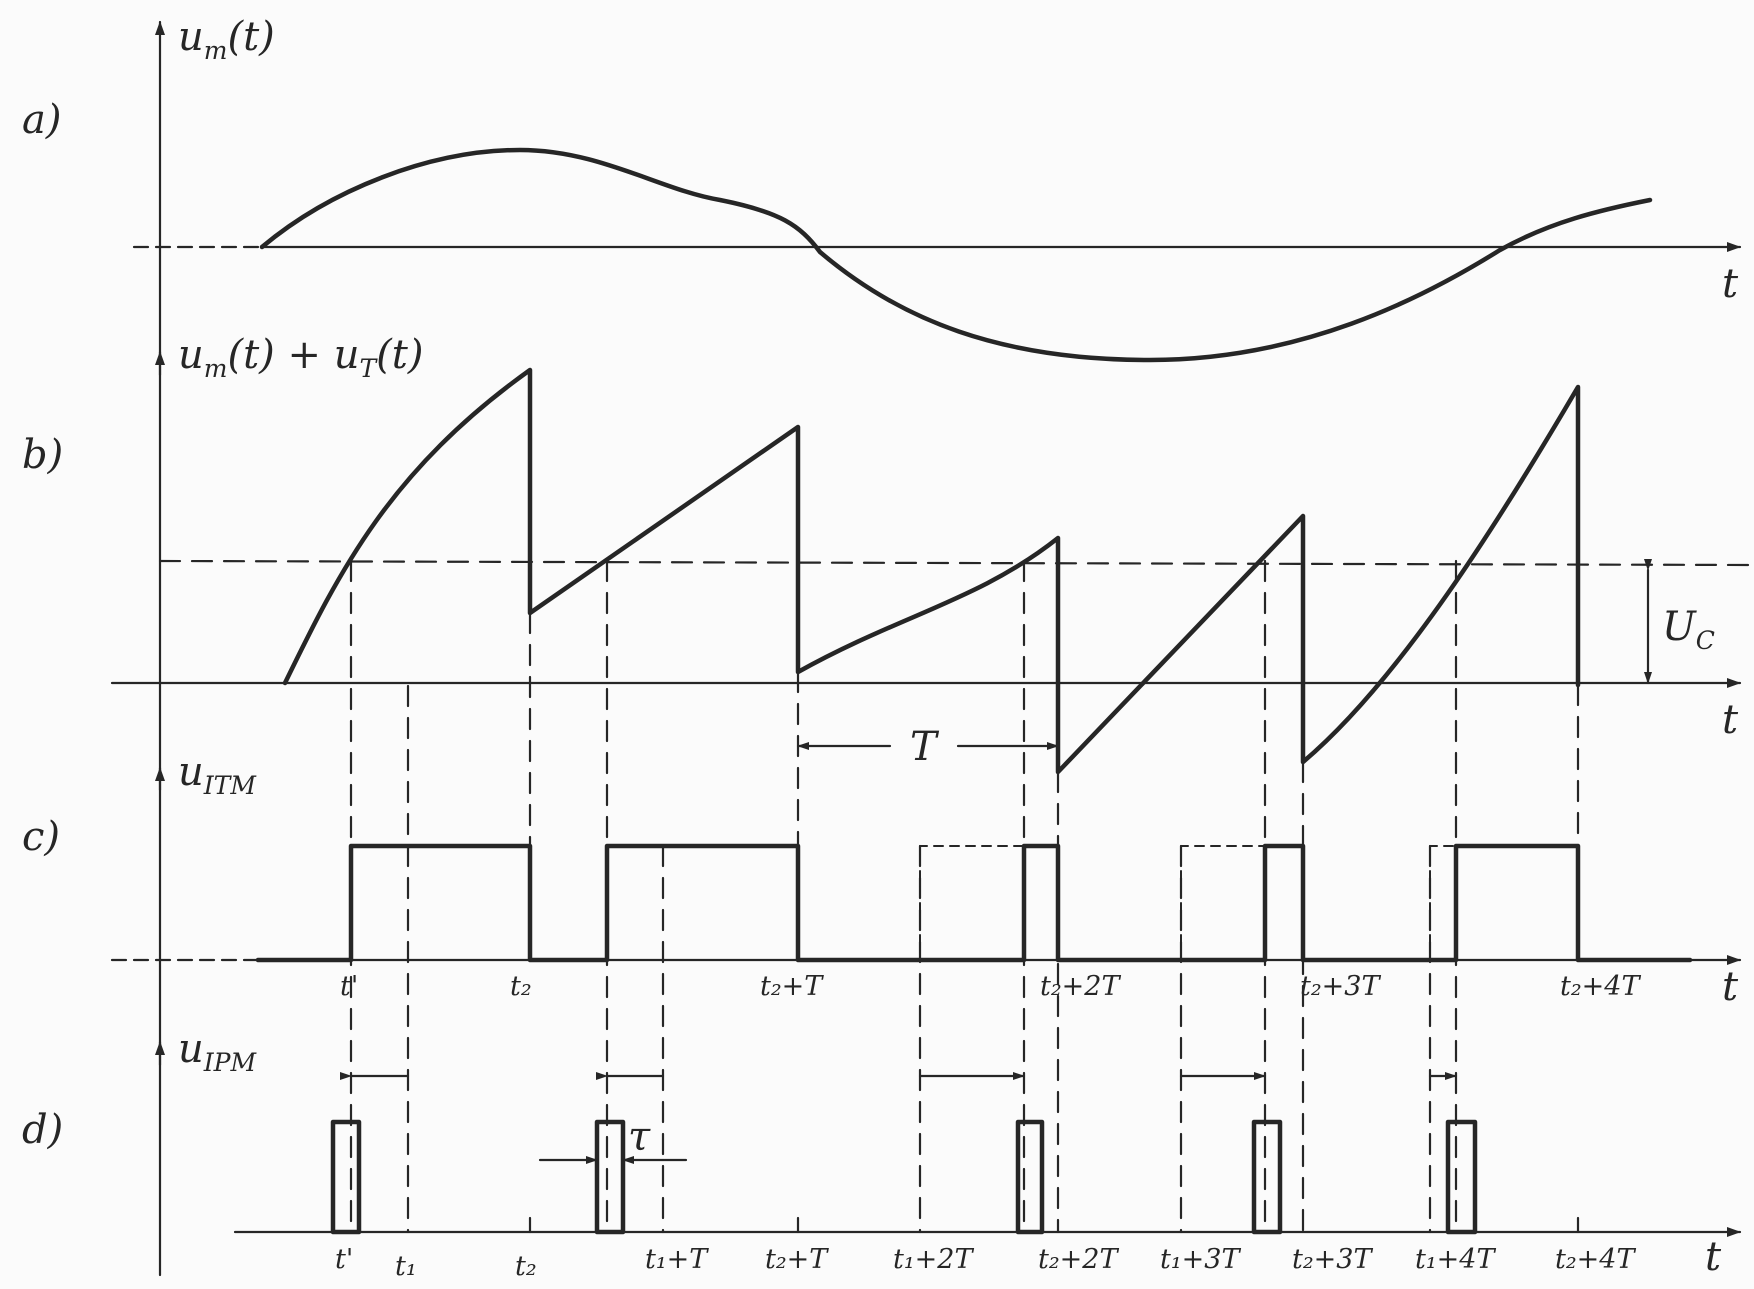 The width and height of the screenshot is (1754, 1289). Describe the element at coordinates (1078, 1259) in the screenshot. I see `tick-d-t2-plus-2T: t₂+2T` at that location.